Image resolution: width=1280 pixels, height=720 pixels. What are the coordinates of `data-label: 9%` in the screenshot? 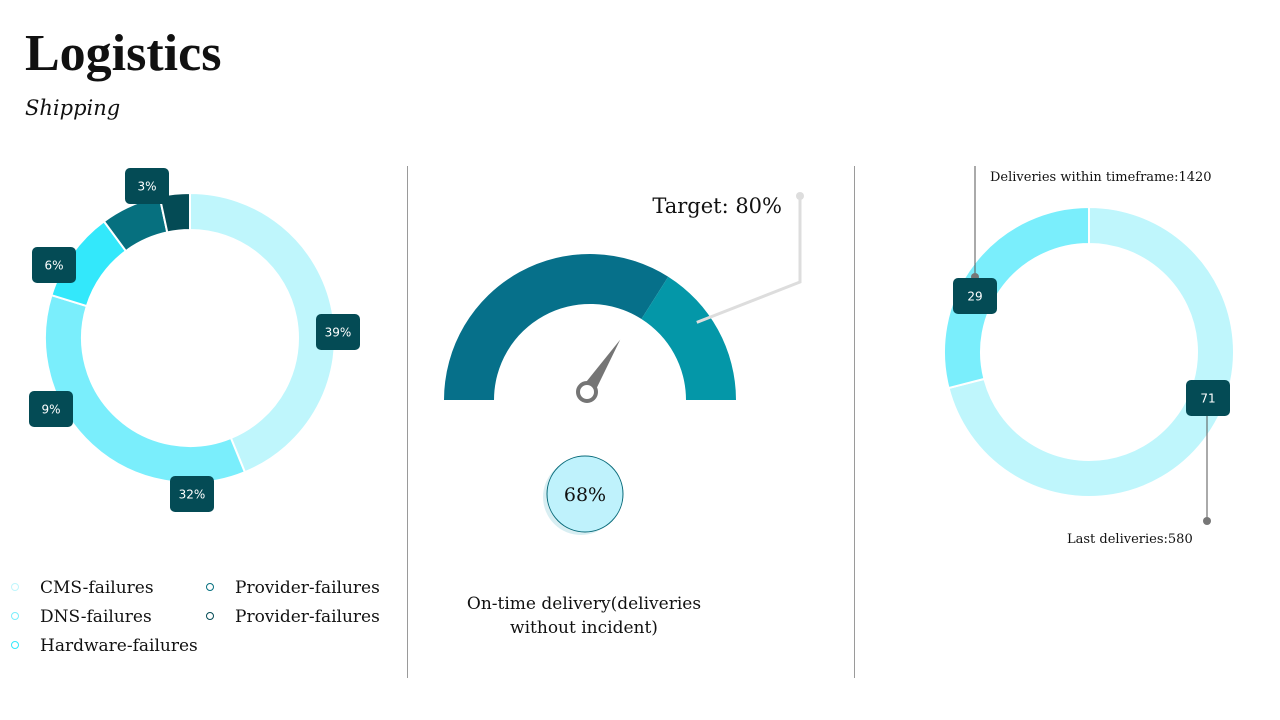 It's located at (50, 409).